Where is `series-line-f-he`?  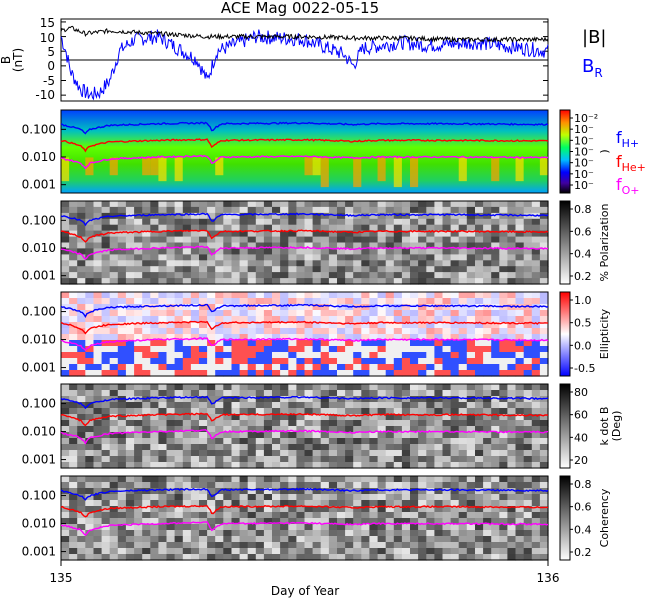
series-line-f-he is located at coordinates (304, 327).